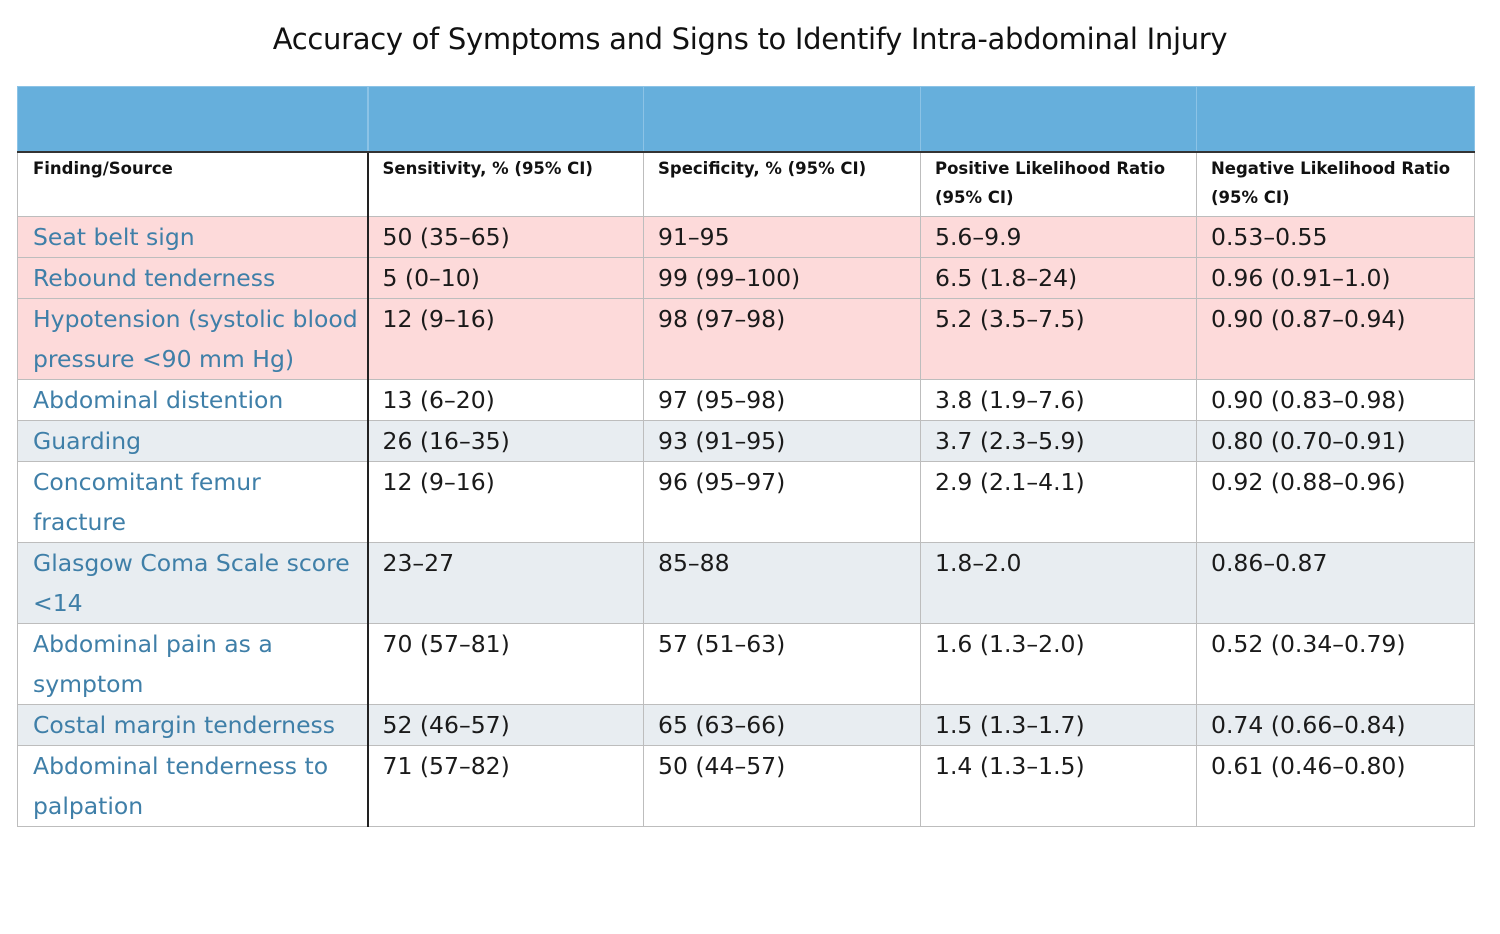 The height and width of the screenshot is (934, 1500). I want to click on column-header-finding: Finding/Source, so click(193, 184).